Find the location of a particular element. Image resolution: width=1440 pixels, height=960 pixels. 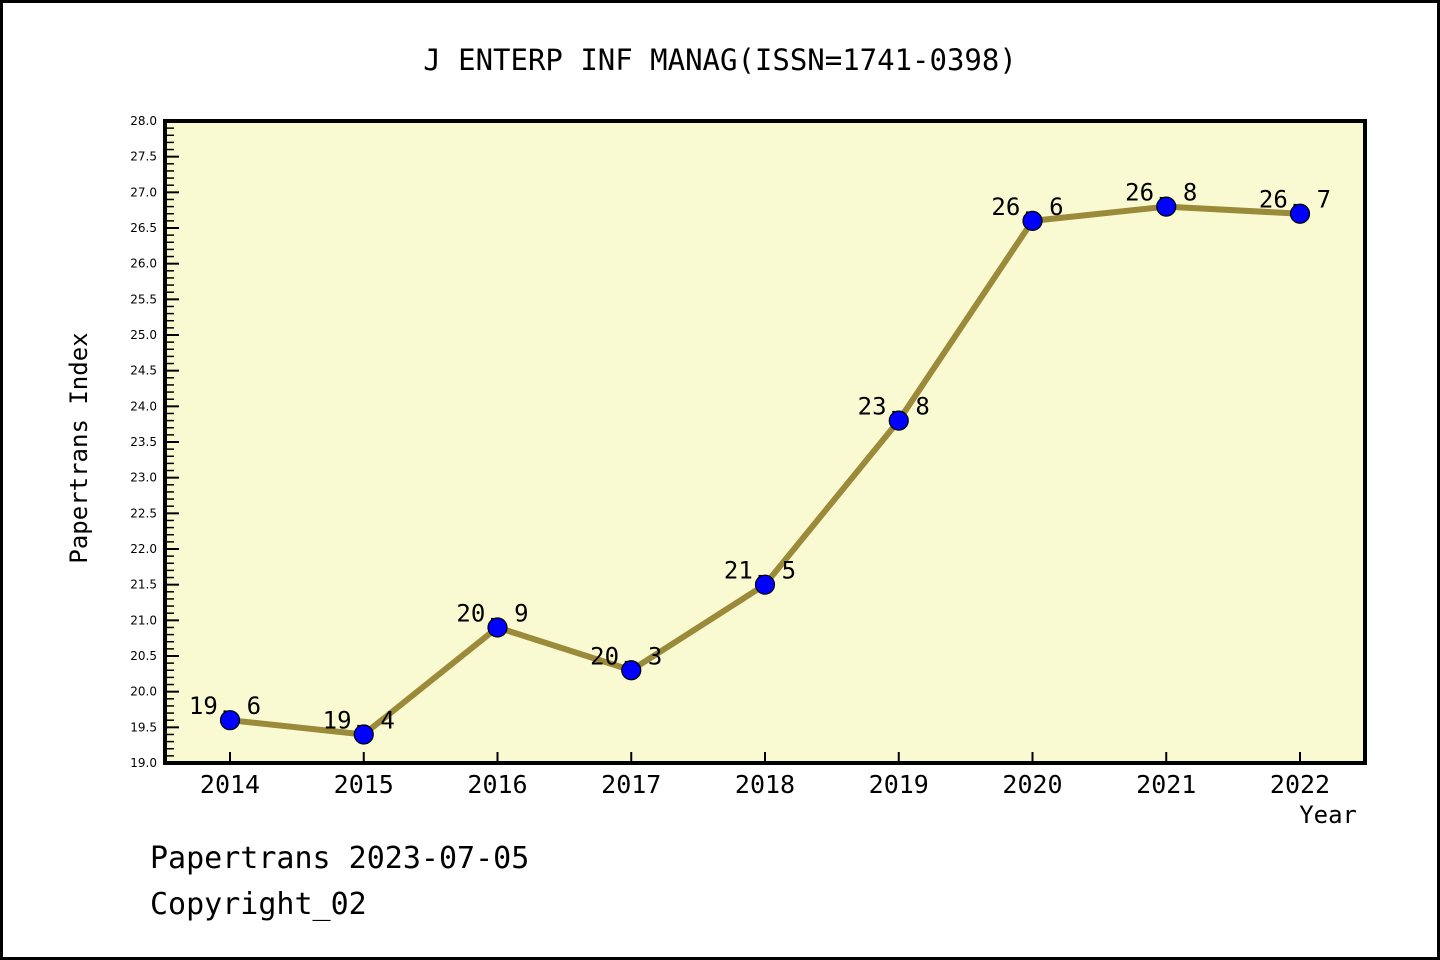

x-tick-label: 2018 is located at coordinates (765, 784).